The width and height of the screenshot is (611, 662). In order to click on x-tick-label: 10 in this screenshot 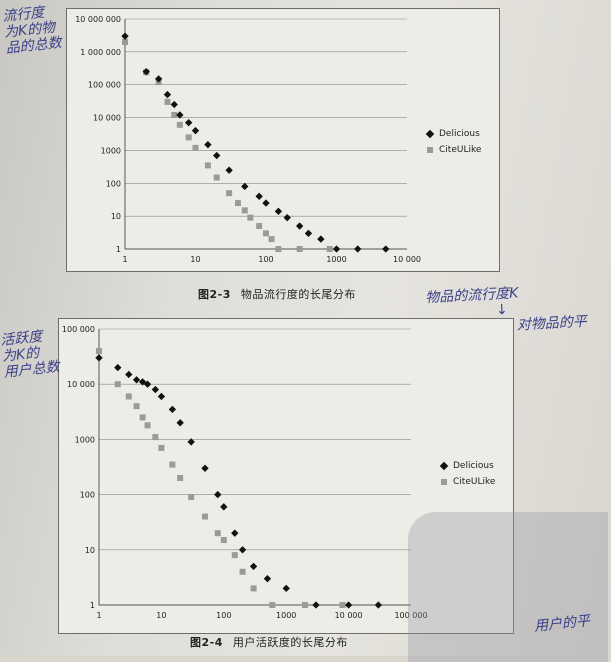, I will do `click(195, 259)`.